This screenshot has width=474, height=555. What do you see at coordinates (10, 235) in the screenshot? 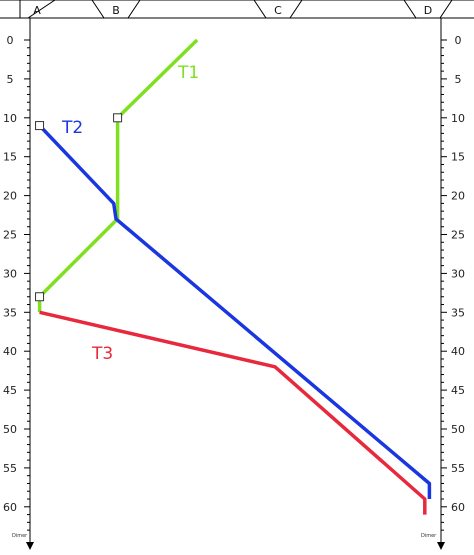
I see `left-tick-label: 25` at bounding box center [10, 235].